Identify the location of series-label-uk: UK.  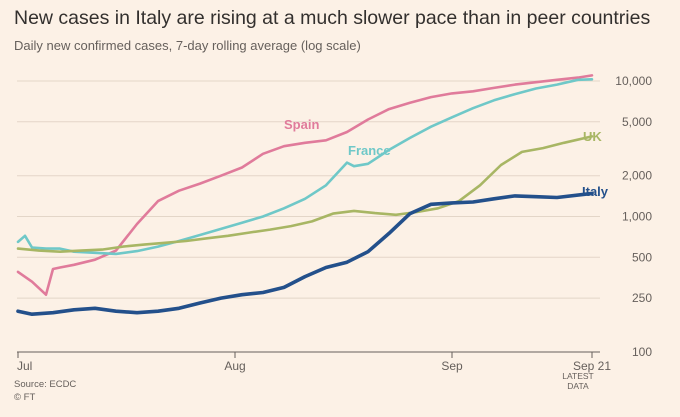
(592, 136).